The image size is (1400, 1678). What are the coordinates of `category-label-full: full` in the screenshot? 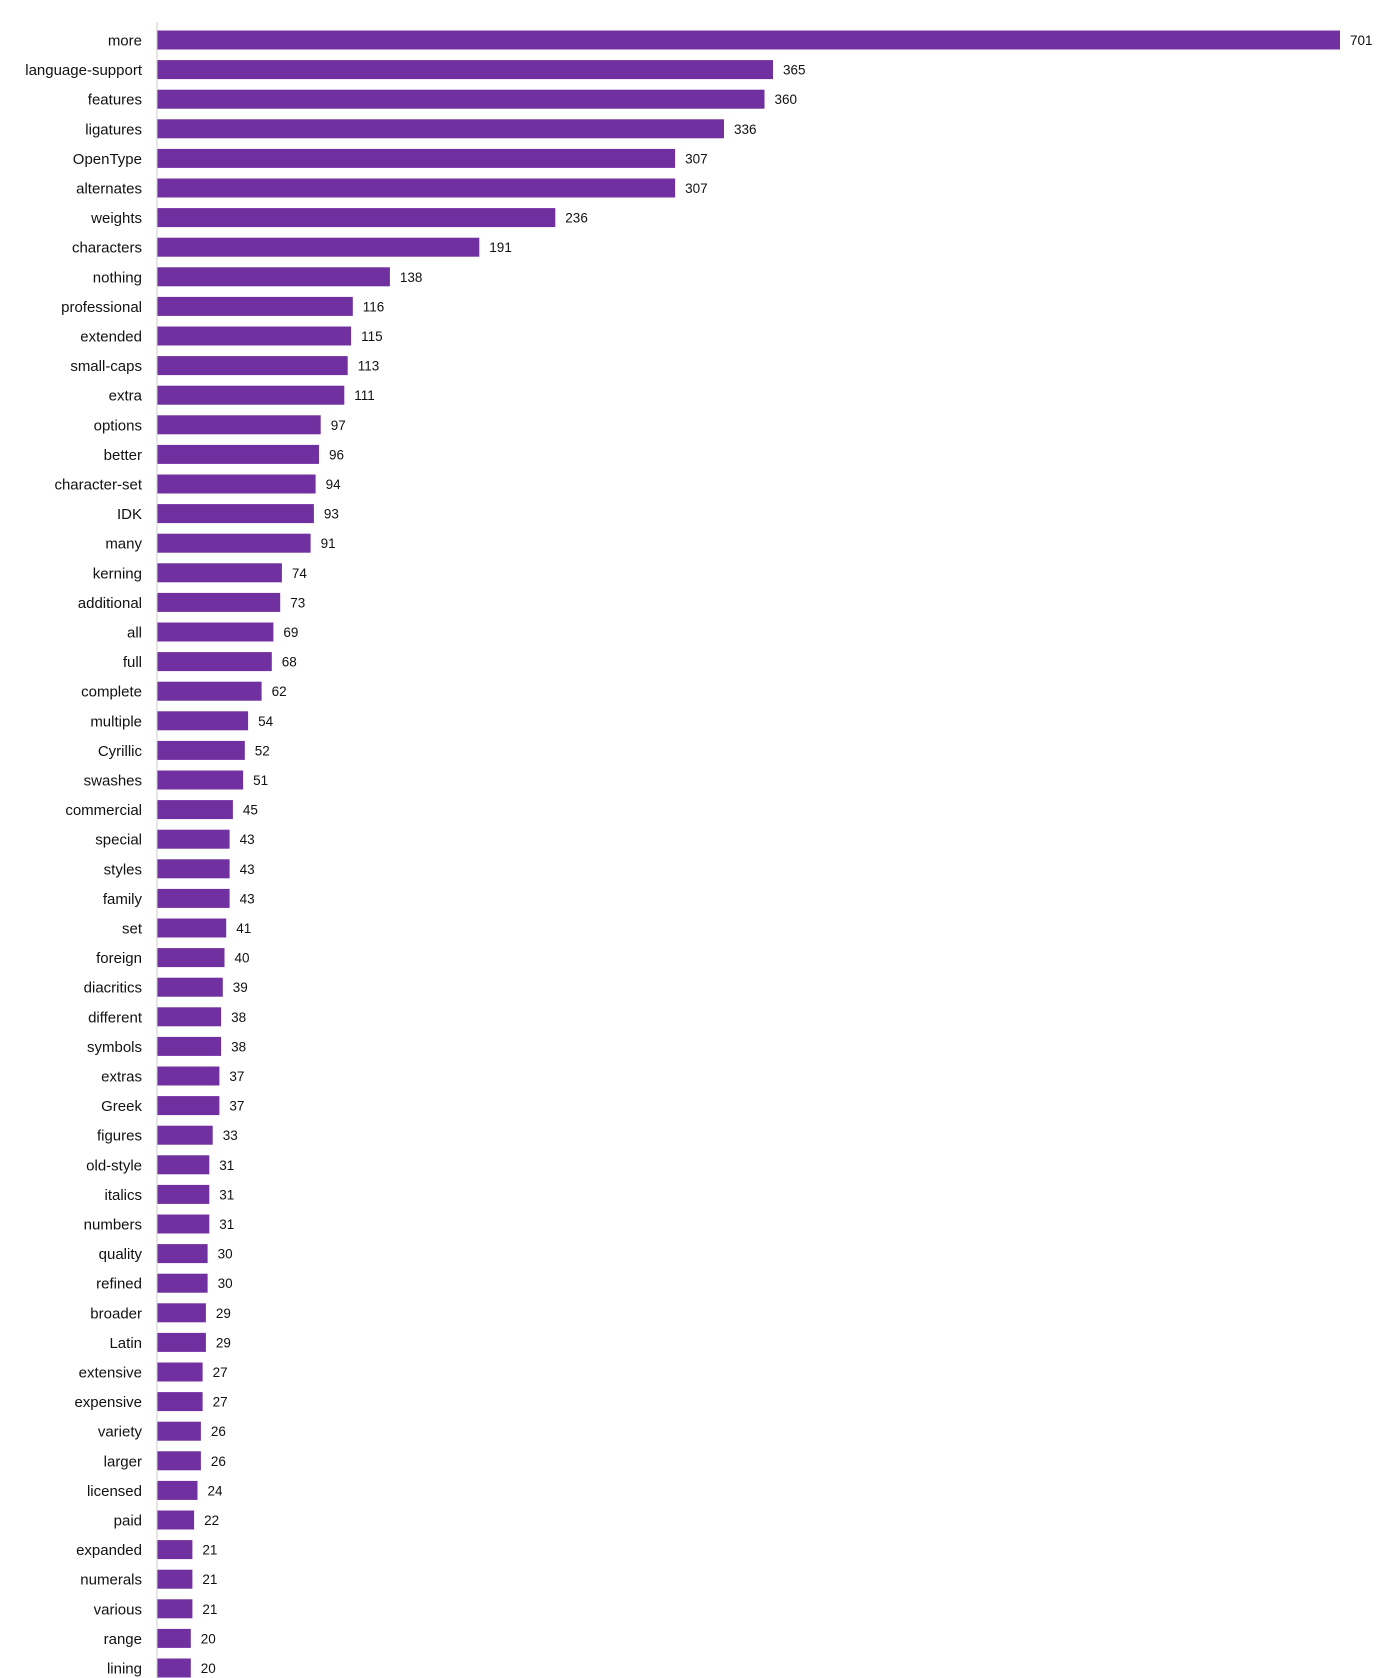 It's located at (132, 662).